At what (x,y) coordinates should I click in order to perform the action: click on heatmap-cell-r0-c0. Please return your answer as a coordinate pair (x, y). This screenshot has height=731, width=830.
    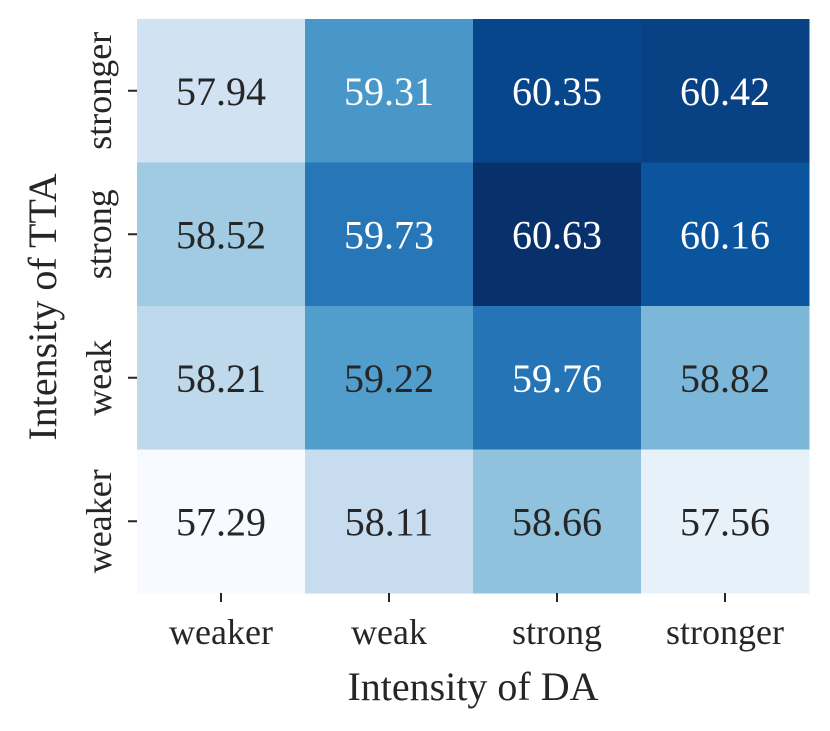
    Looking at the image, I should click on (221, 91).